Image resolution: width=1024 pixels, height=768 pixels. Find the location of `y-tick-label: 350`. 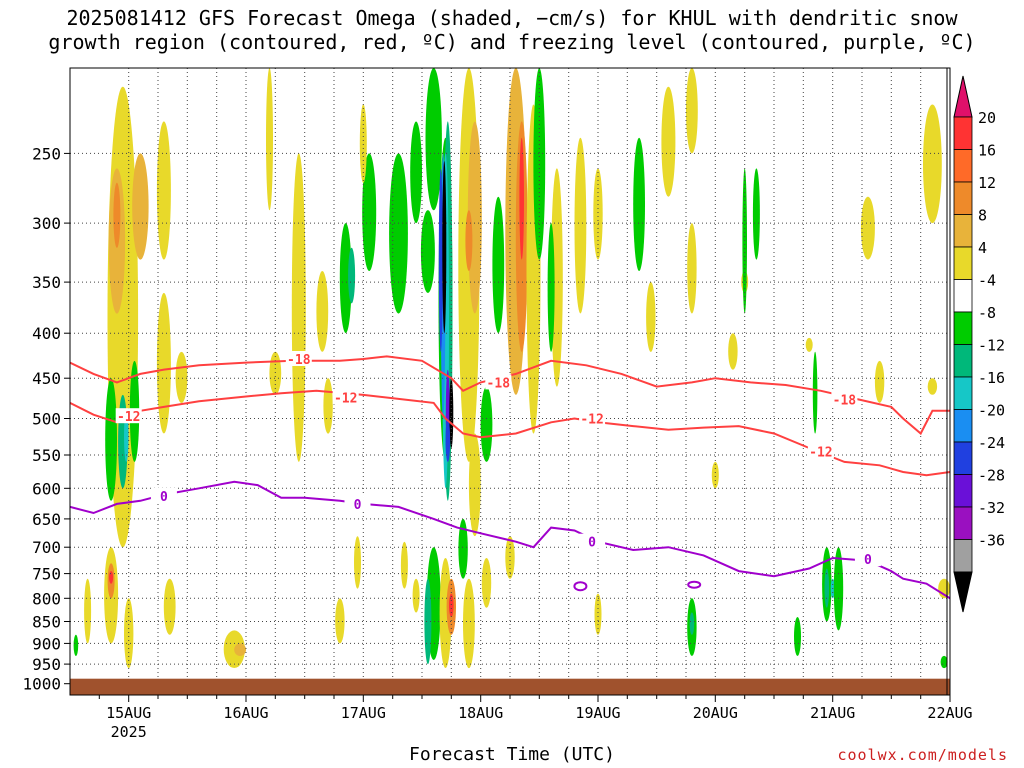

y-tick-label: 350 is located at coordinates (46, 282).